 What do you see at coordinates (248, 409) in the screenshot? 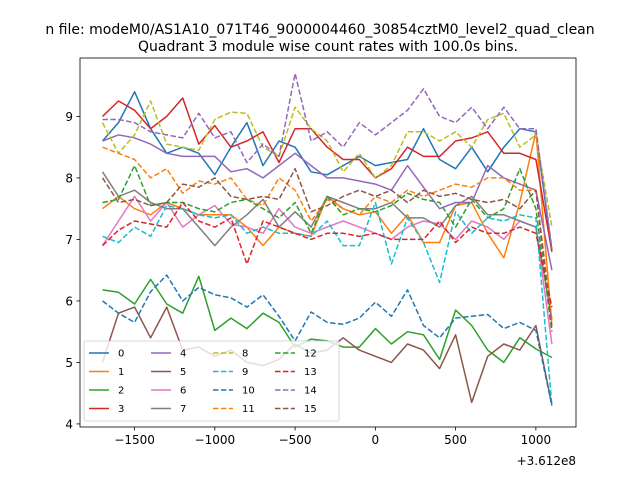
I see `legend-label-11: 11` at bounding box center [248, 409].